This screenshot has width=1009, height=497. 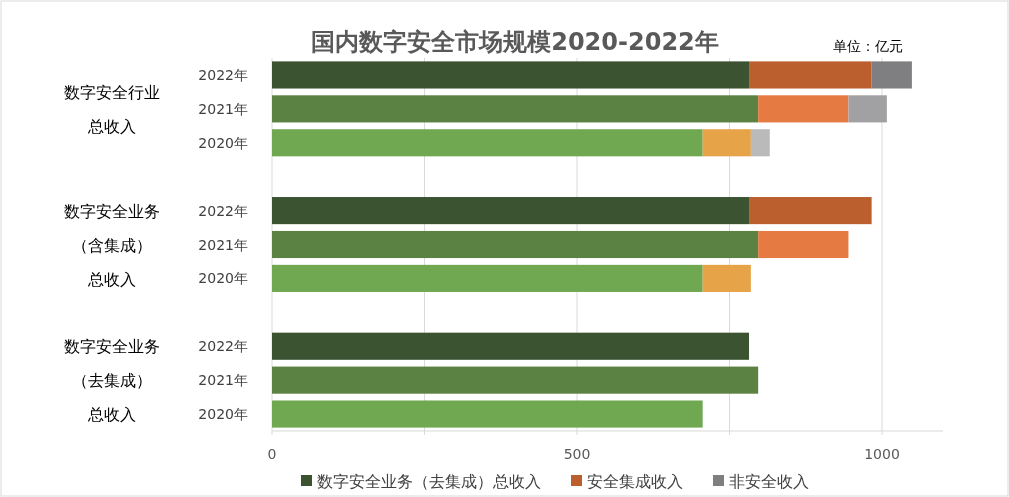 What do you see at coordinates (272, 454) in the screenshot?
I see `x-tick-label: 0` at bounding box center [272, 454].